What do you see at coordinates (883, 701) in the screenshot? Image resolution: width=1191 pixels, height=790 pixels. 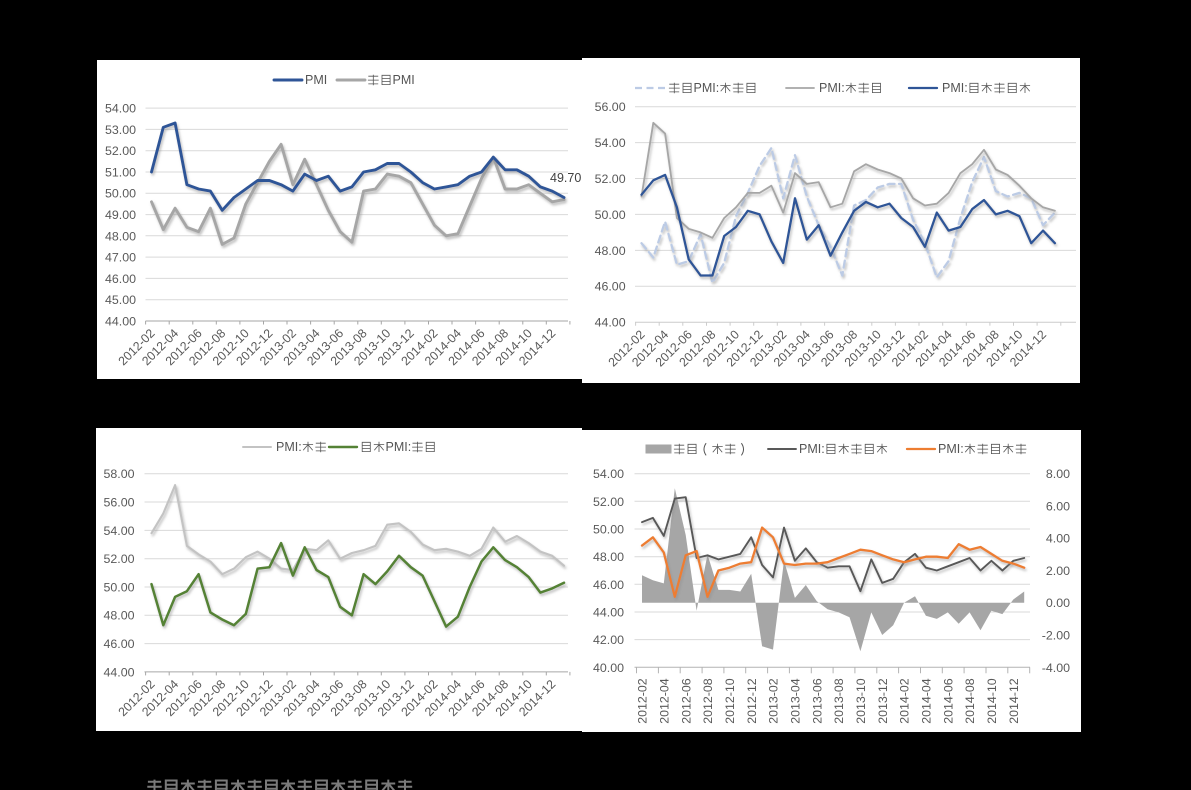 I see `svg-text: 2013-12` at bounding box center [883, 701].